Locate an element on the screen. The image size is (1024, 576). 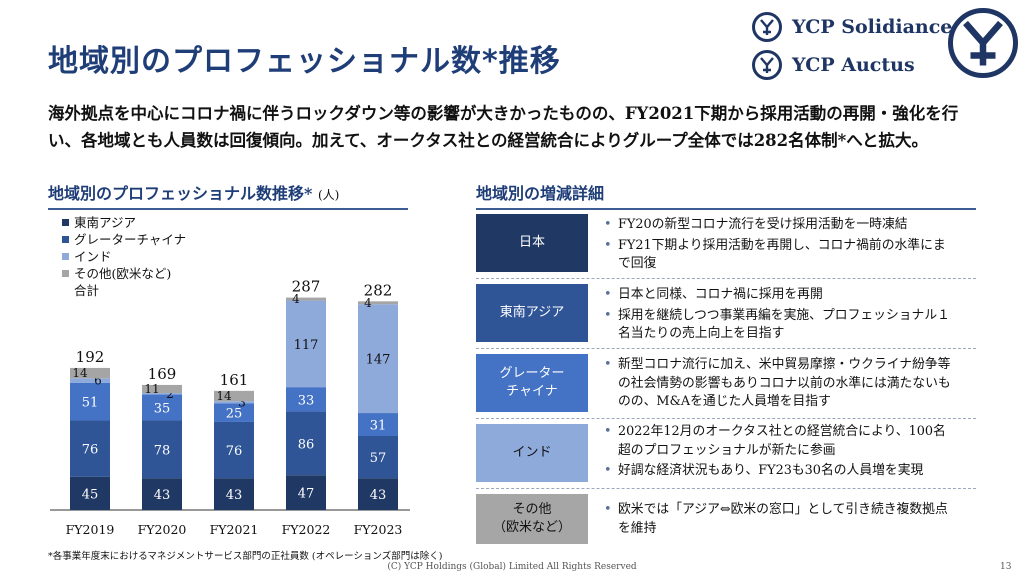
region-label-japan: 日本 is located at coordinates (532, 243).